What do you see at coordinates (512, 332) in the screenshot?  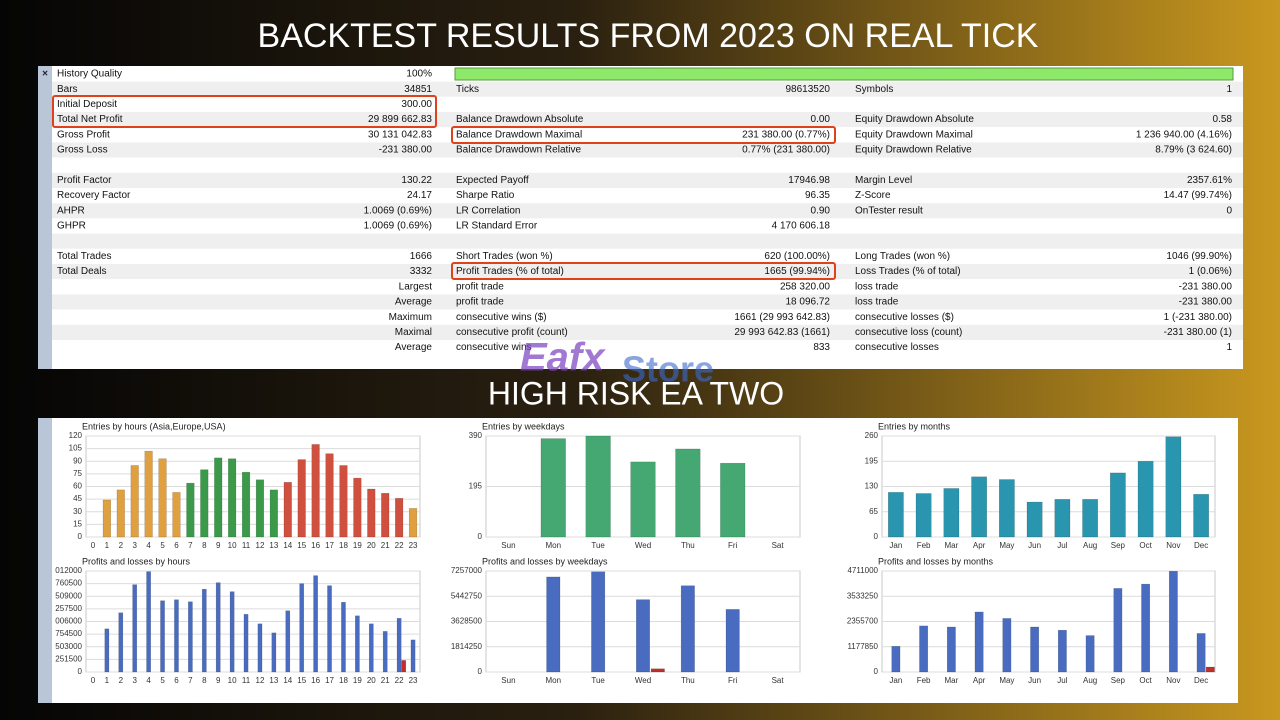 I see `cell-label: consecutive profit (count)` at bounding box center [512, 332].